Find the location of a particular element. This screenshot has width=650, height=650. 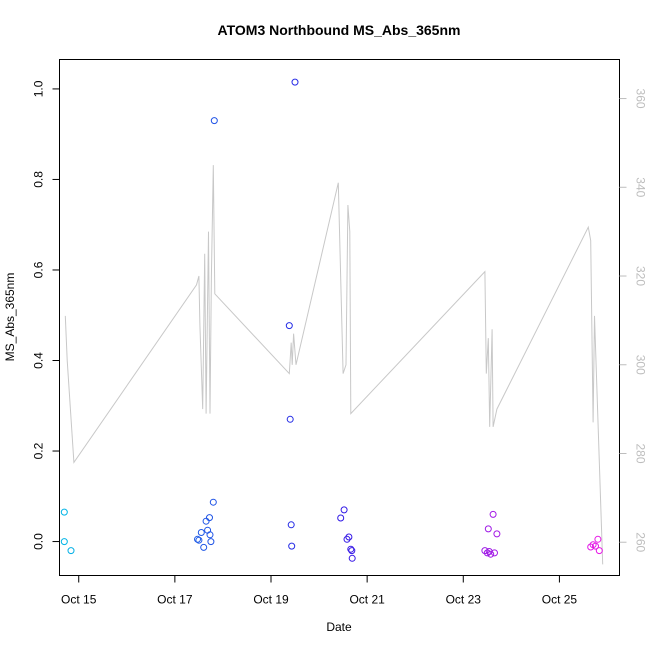

x-tick-label: Oct 15 is located at coordinates (79, 600).